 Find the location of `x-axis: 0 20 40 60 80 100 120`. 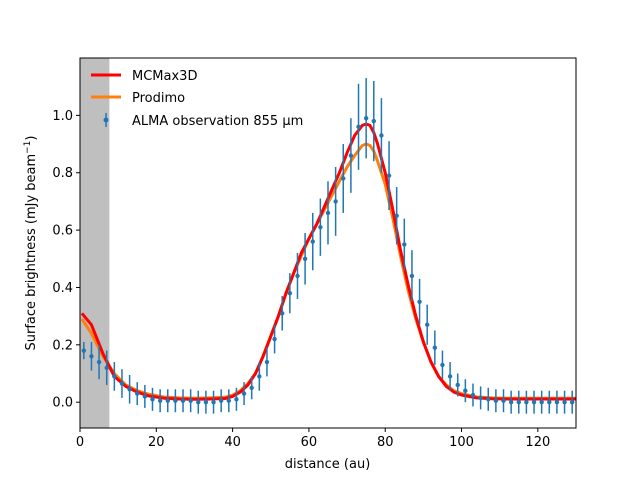

x-axis: 0 20 40 60 80 100 120 is located at coordinates (313, 439).